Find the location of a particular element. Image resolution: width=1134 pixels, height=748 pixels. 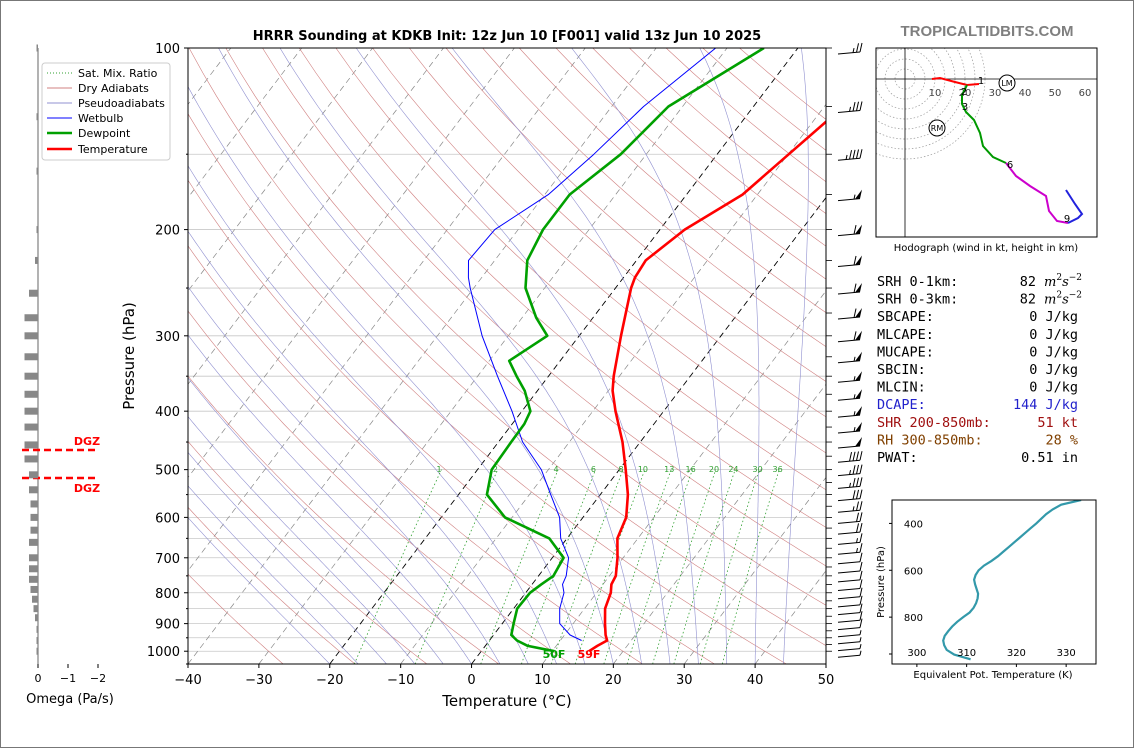

index-label: MUCAPE: is located at coordinates (905, 352).